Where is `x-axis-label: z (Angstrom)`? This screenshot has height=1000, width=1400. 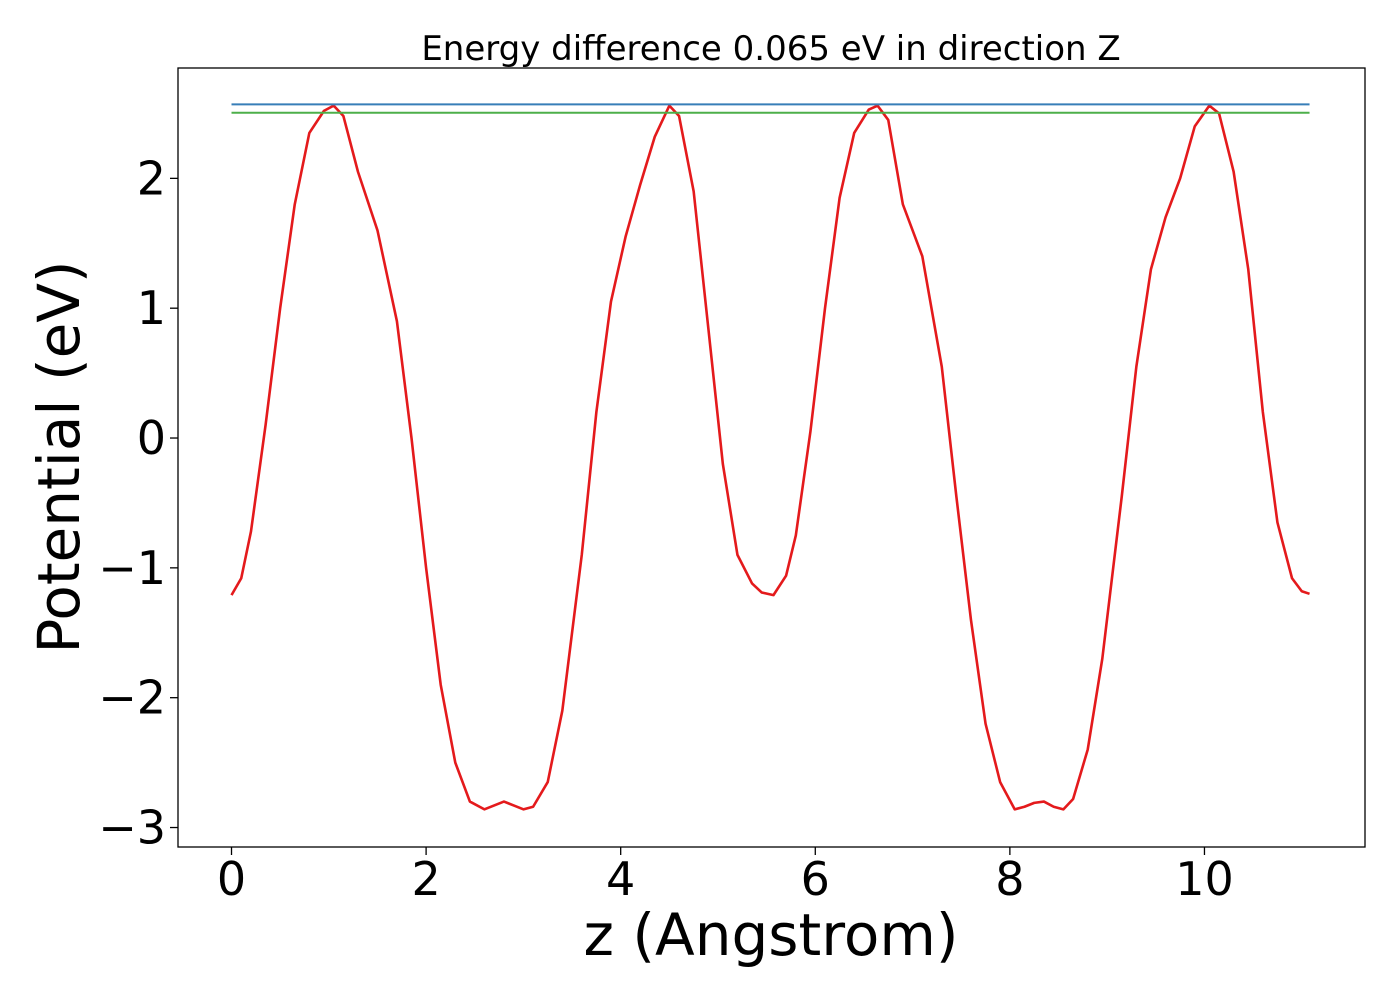 x-axis-label: z (Angstrom) is located at coordinates (771, 935).